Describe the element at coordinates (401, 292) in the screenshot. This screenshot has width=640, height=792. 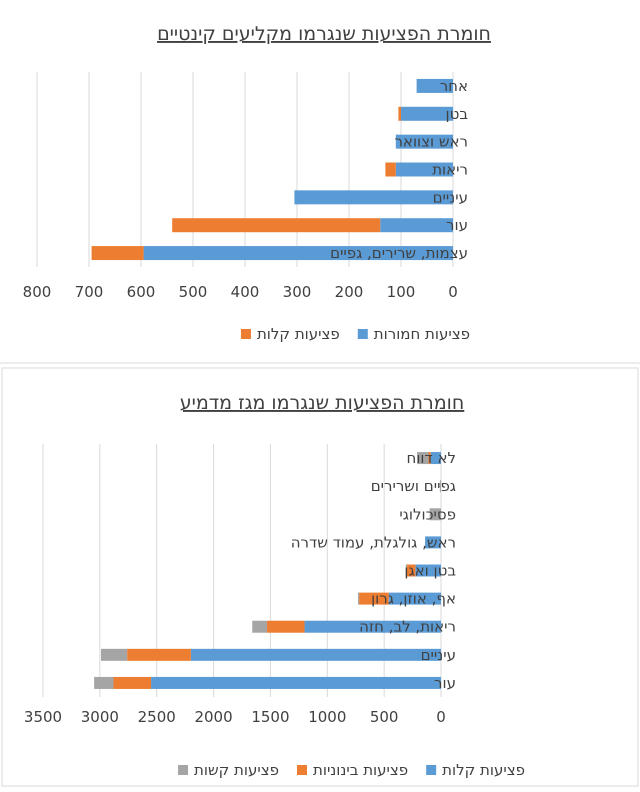
I see `x-tick-label: 100` at that location.